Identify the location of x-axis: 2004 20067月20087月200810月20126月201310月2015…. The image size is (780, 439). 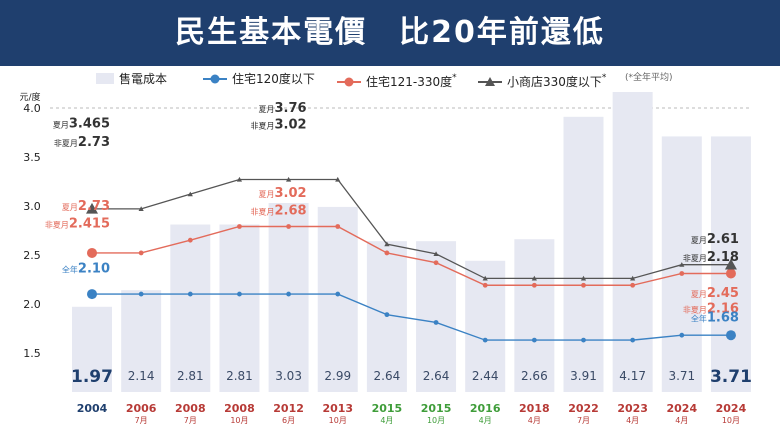
(412, 413).